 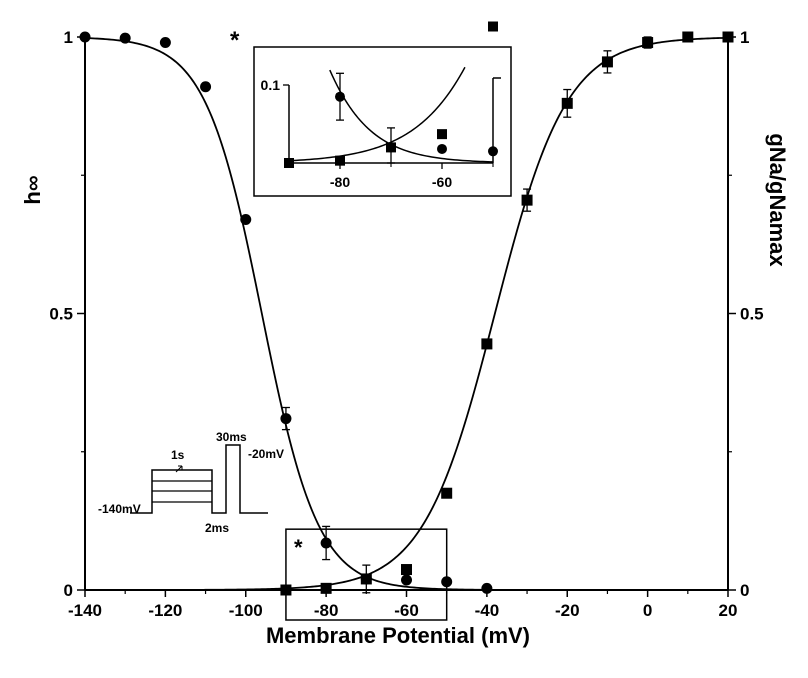 I want to click on x-tick-label: -120, so click(x=165, y=610).